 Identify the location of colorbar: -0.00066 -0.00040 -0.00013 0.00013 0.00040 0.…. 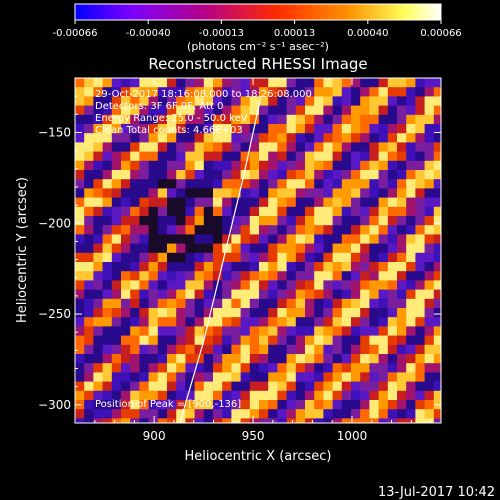
(257, 28).